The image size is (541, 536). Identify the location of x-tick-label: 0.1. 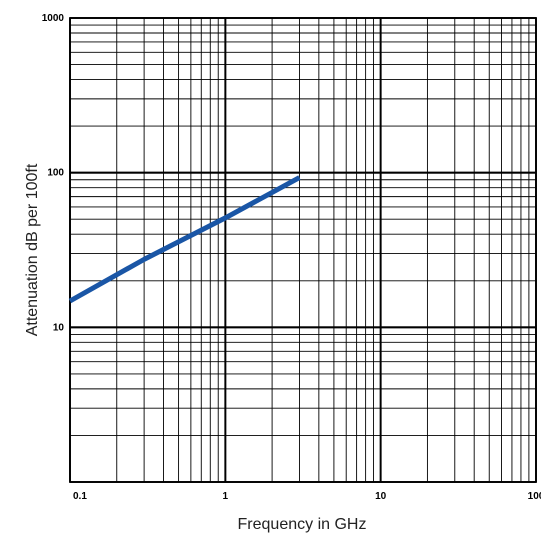
(80, 496).